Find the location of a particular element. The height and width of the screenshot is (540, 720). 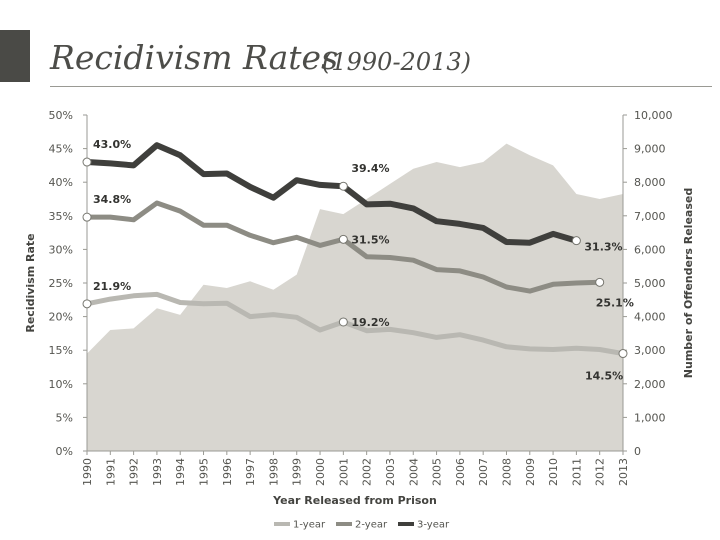

x-tick-label: 2010 is located at coordinates (553, 472).